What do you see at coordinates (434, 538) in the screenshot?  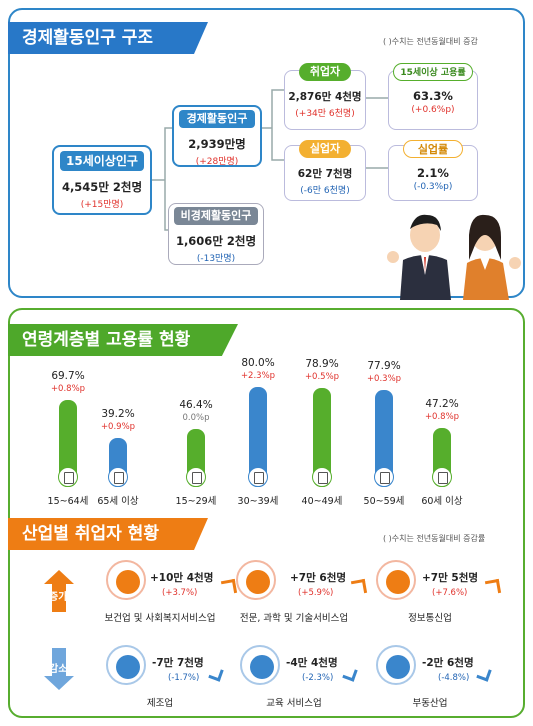 I see `section3-note: ( )수치는 전년동월대비 증감률` at bounding box center [434, 538].